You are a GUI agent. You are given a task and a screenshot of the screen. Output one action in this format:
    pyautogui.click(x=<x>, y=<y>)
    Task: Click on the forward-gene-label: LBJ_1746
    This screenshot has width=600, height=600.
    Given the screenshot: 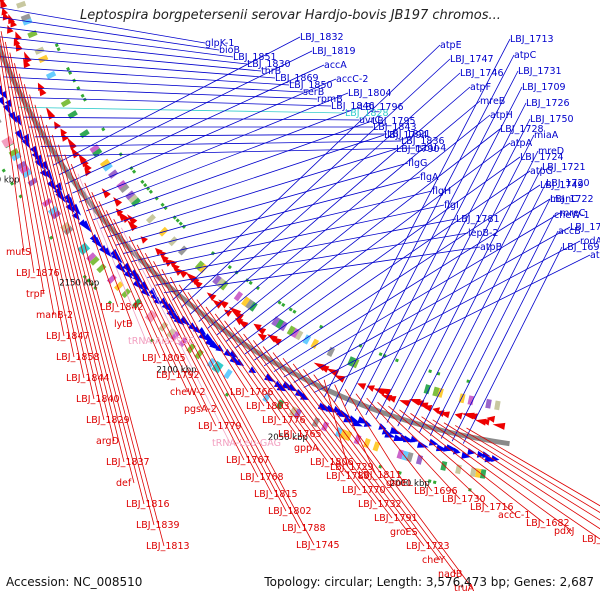 What is the action you would take?
    pyautogui.click(x=482, y=73)
    